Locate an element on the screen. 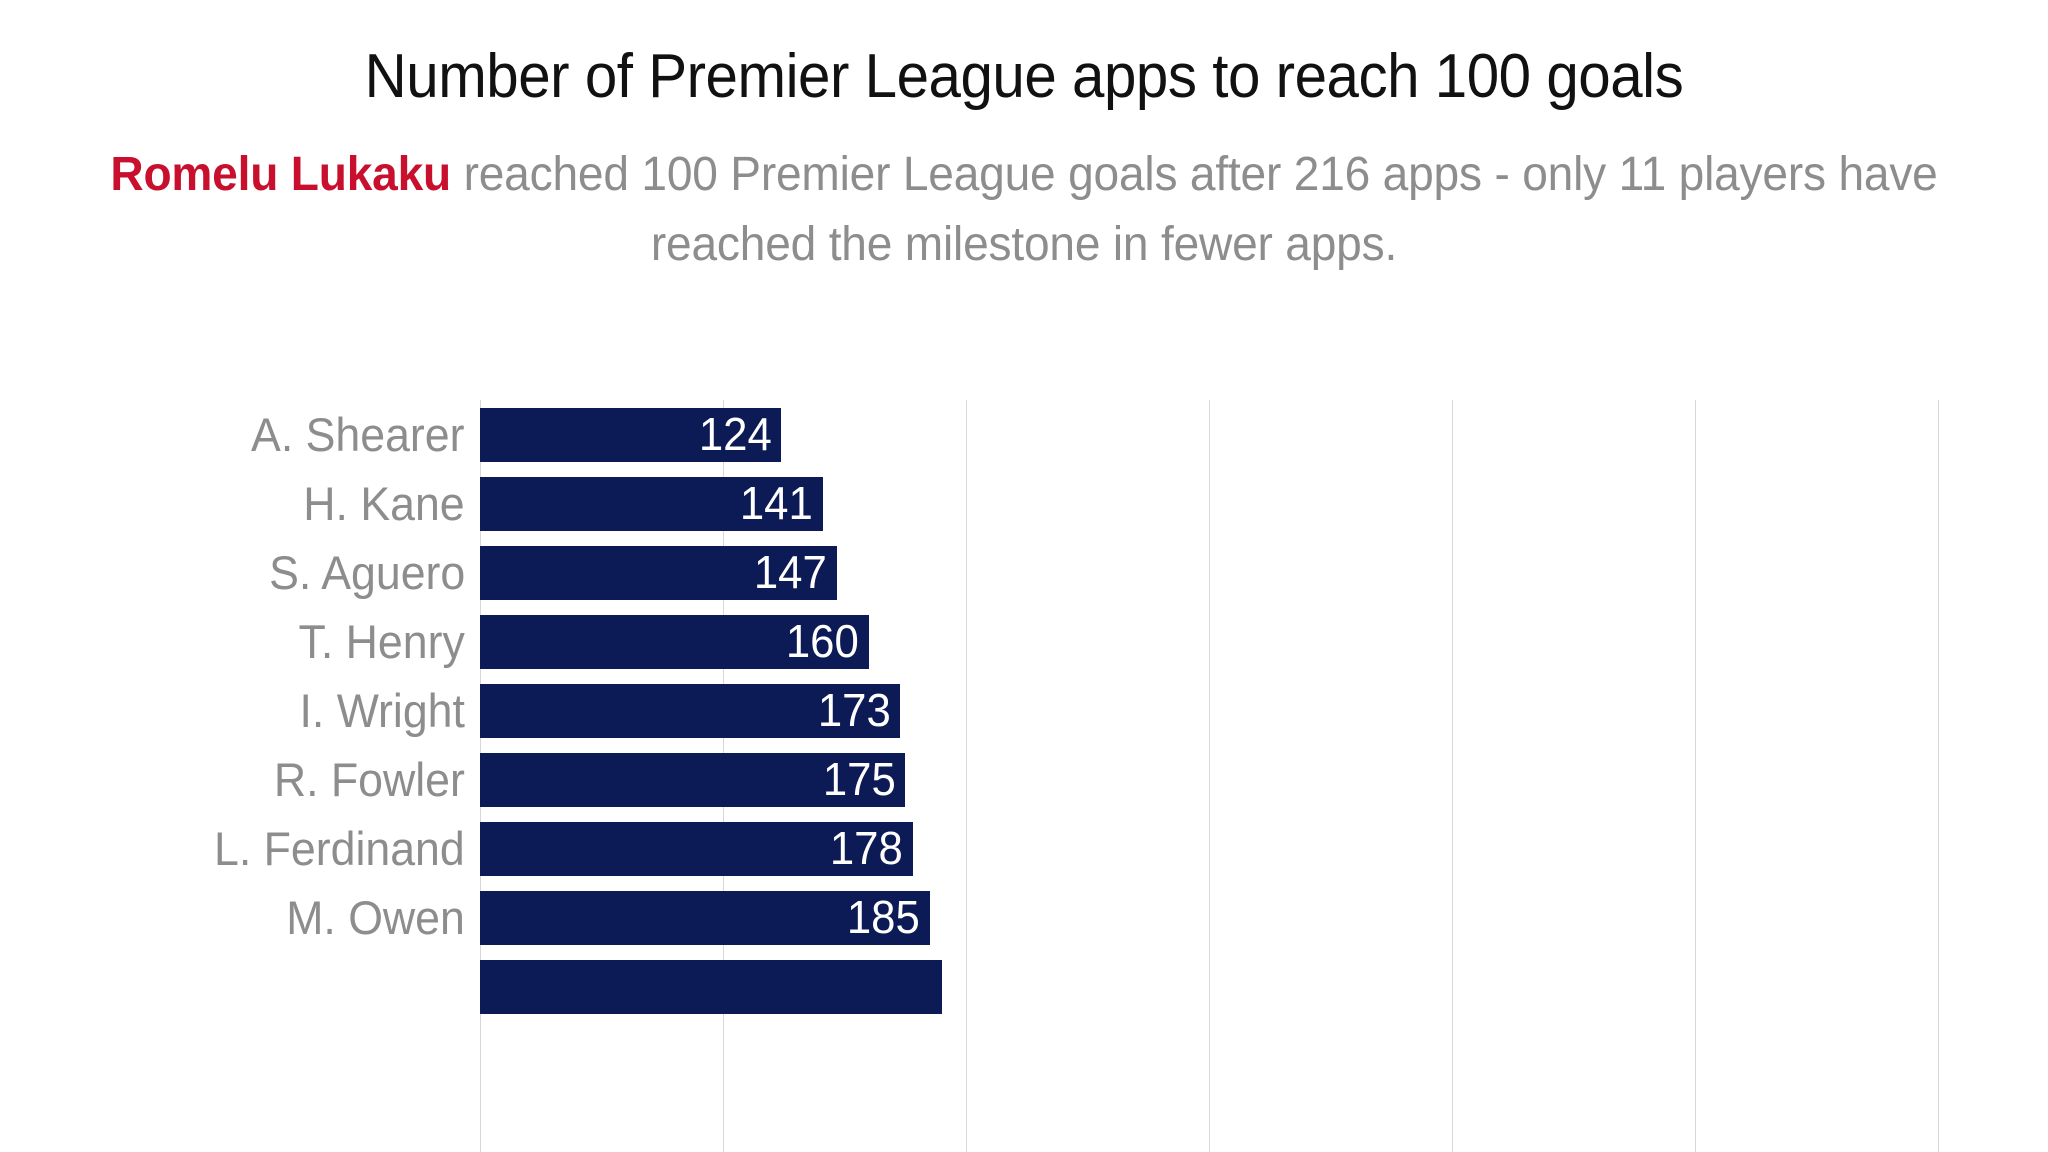 Image resolution: width=2048 pixels, height=1152 pixels. bar-wrapper: 175 is located at coordinates (693, 780).